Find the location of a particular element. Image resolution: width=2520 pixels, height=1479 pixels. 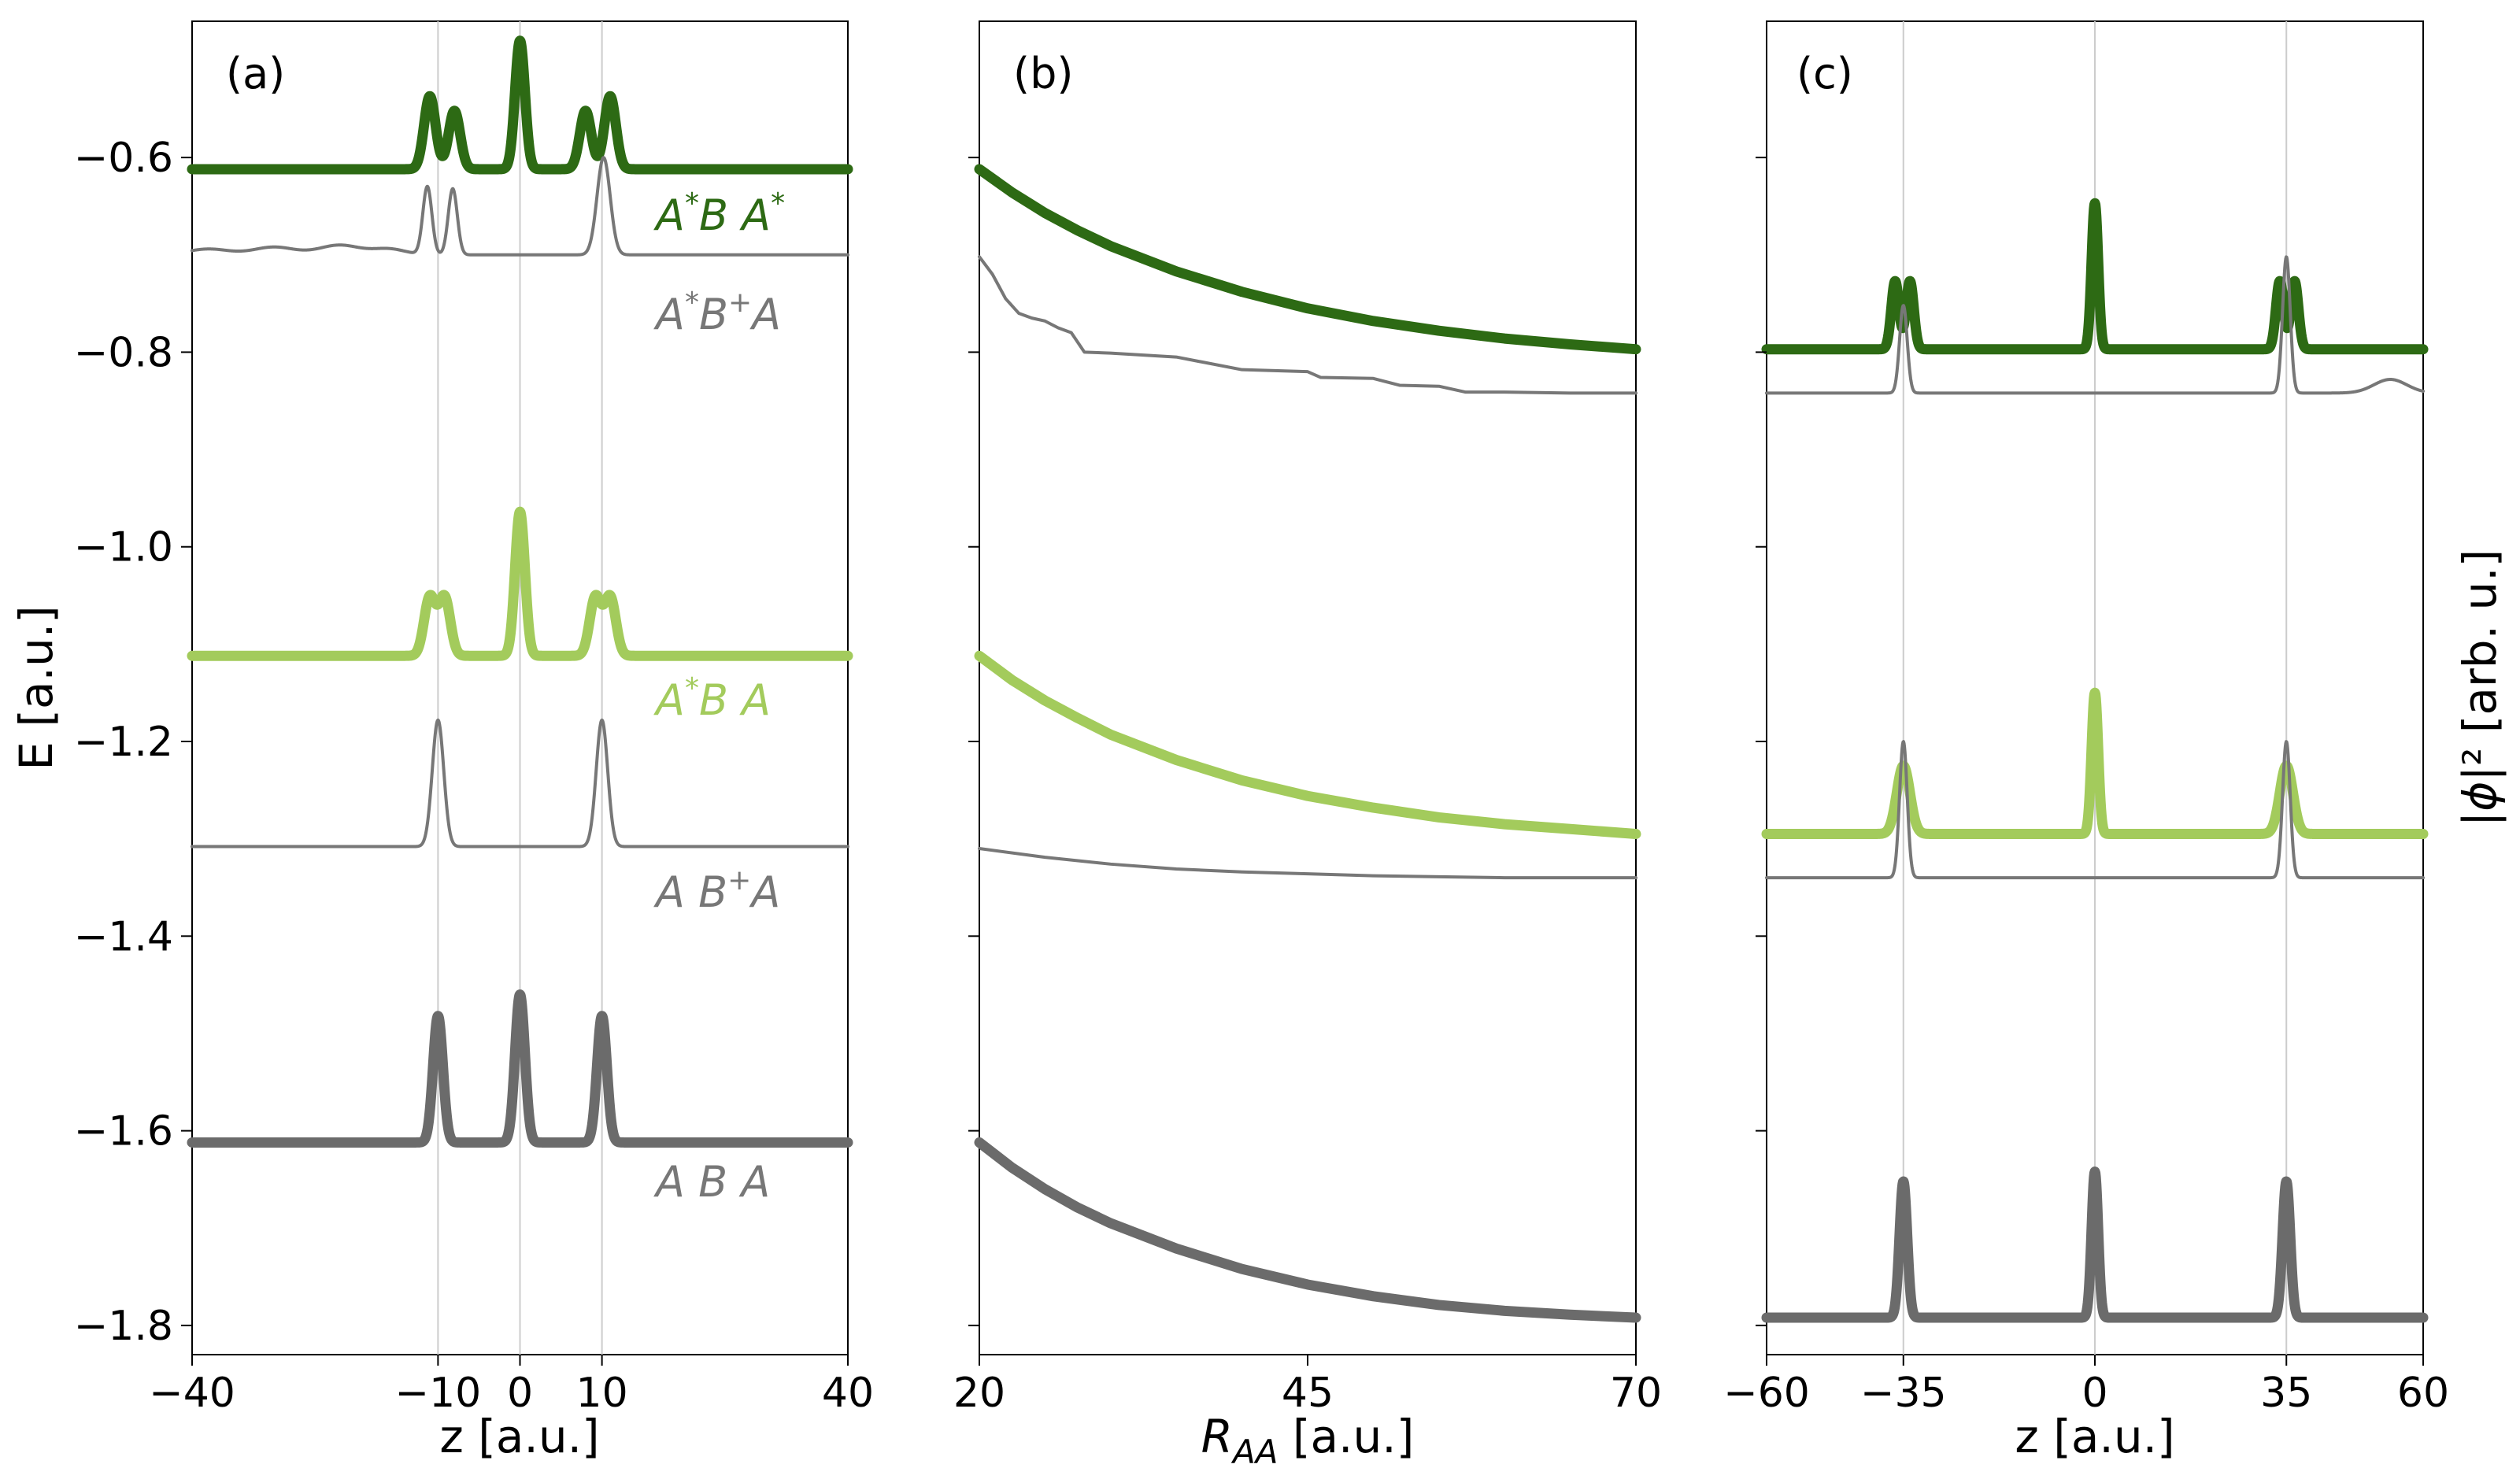

panel-a-series-a-bplusa is located at coordinates (520, 783).